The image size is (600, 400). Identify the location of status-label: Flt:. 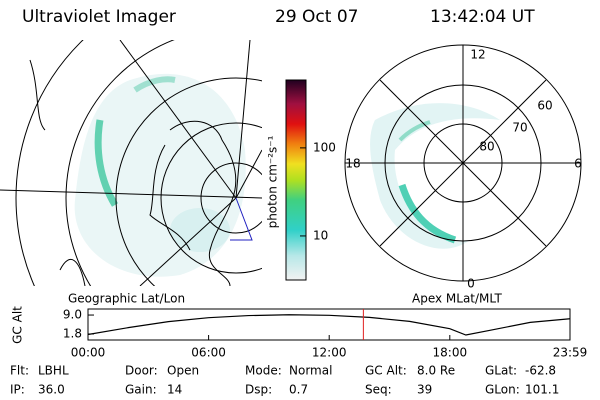
(19, 371).